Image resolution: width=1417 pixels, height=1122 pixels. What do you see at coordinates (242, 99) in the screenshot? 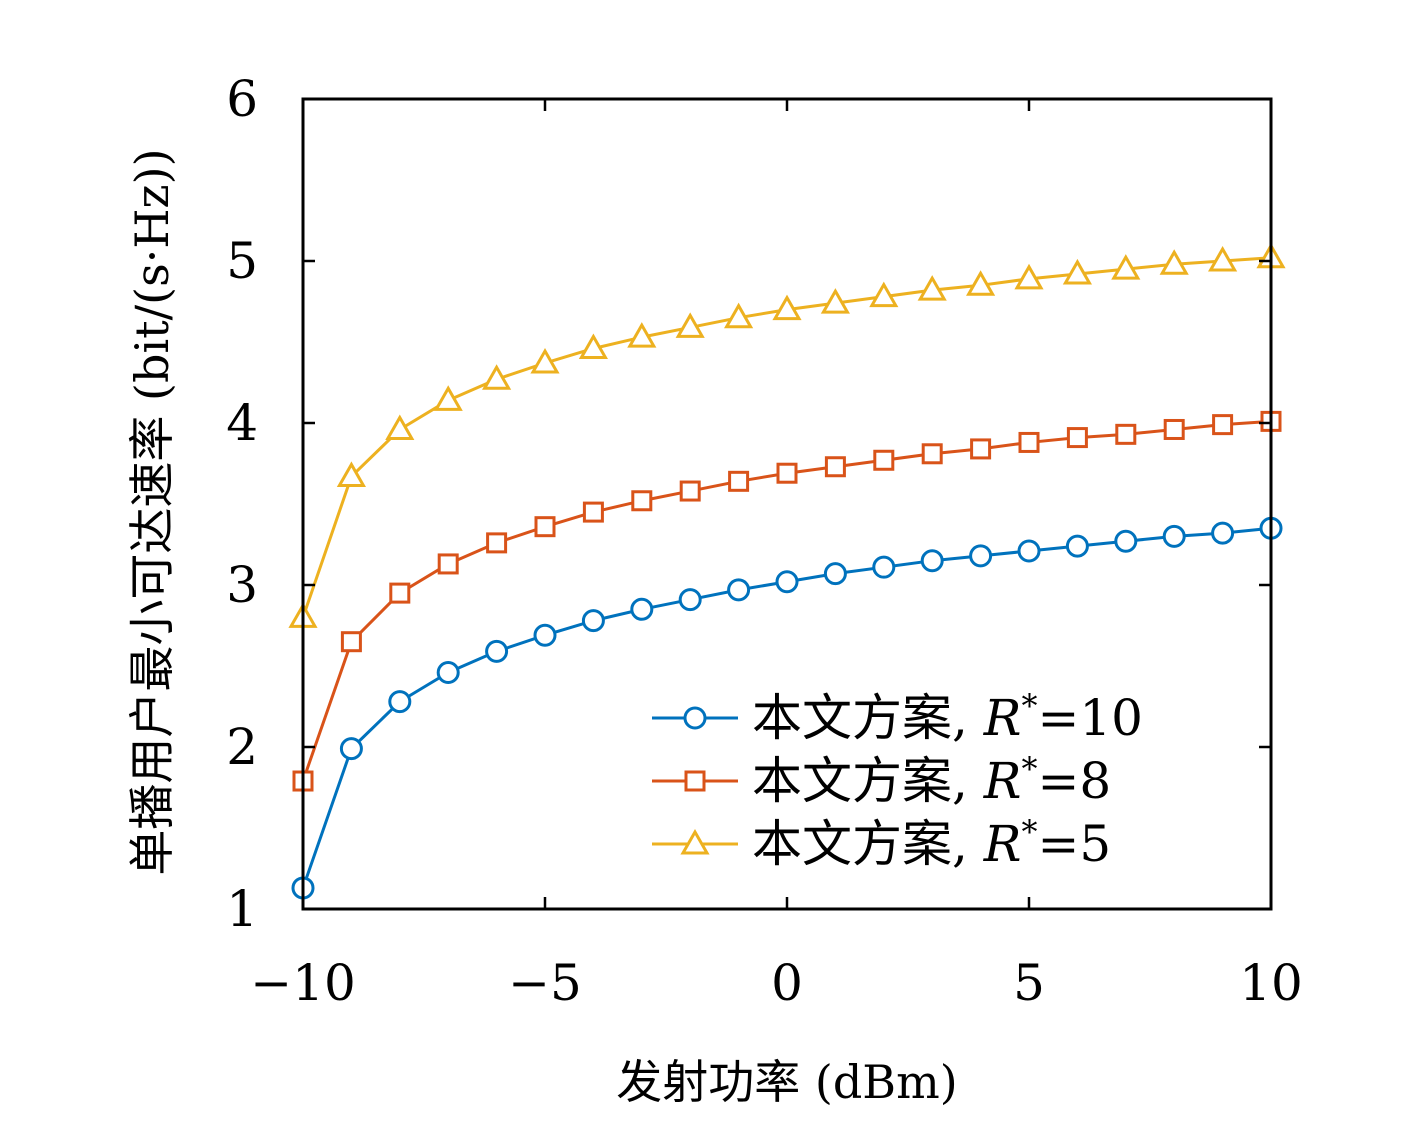
I see `y-tick-label: 6` at bounding box center [242, 99].